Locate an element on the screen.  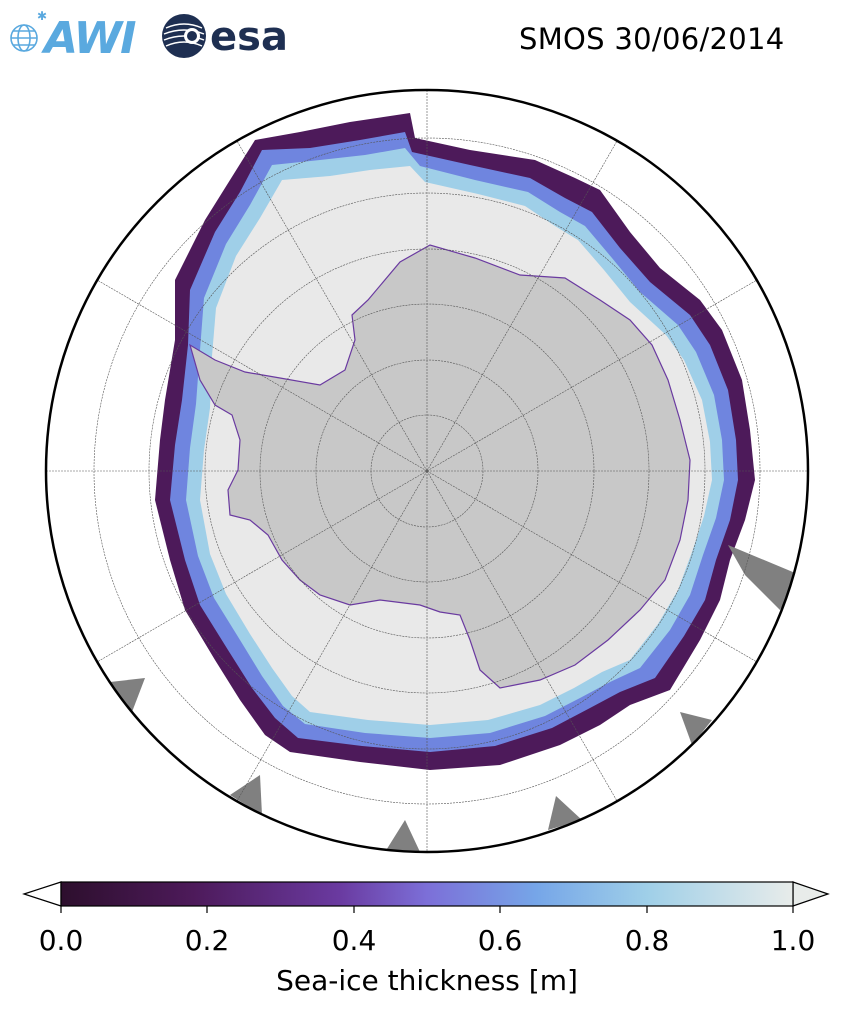
colorbar-ticks is located at coordinates (427, 909).